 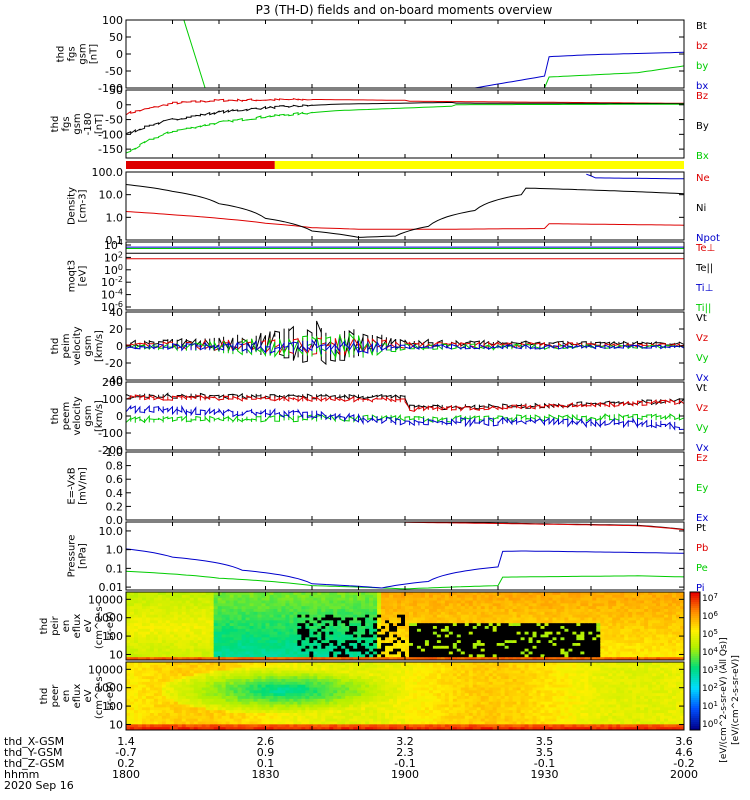 What do you see at coordinates (109, 688) in the screenshot?
I see `ytick-label: 1000` at bounding box center [109, 688].